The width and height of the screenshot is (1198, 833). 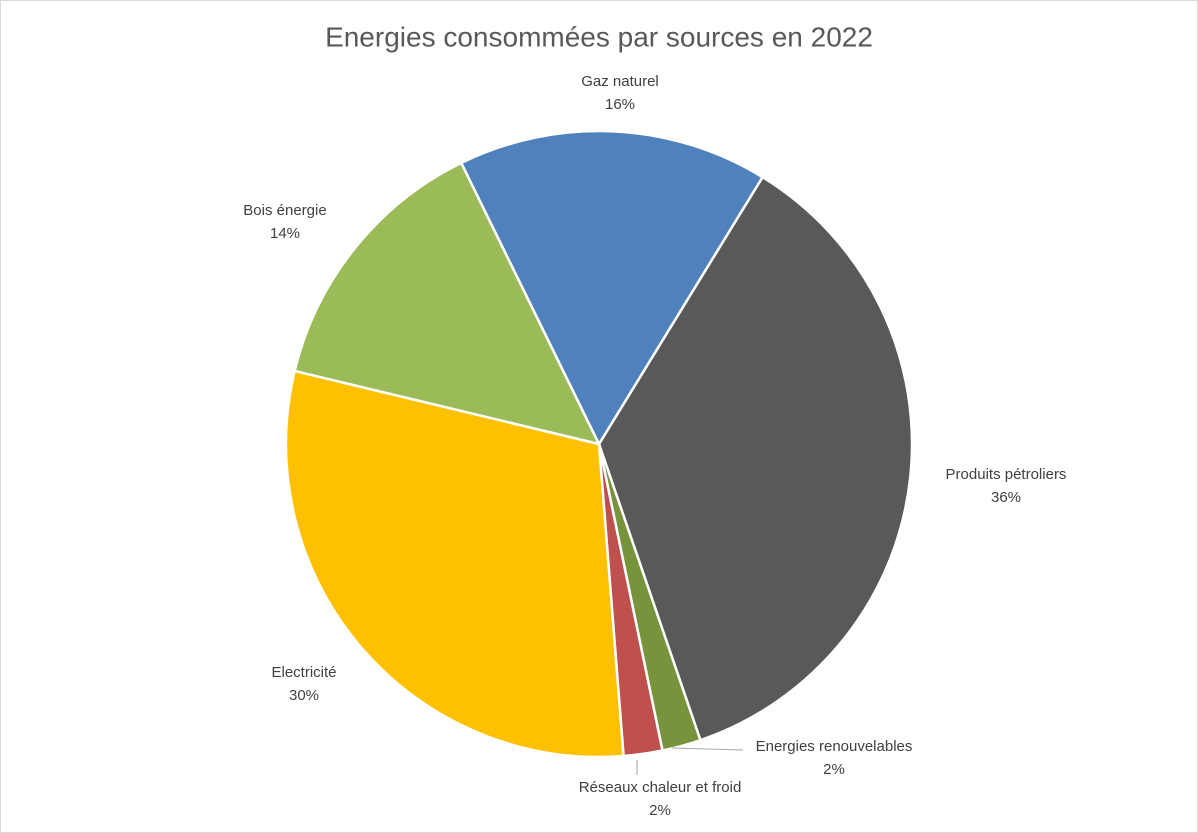 What do you see at coordinates (707, 749) in the screenshot?
I see `leader-line` at bounding box center [707, 749].